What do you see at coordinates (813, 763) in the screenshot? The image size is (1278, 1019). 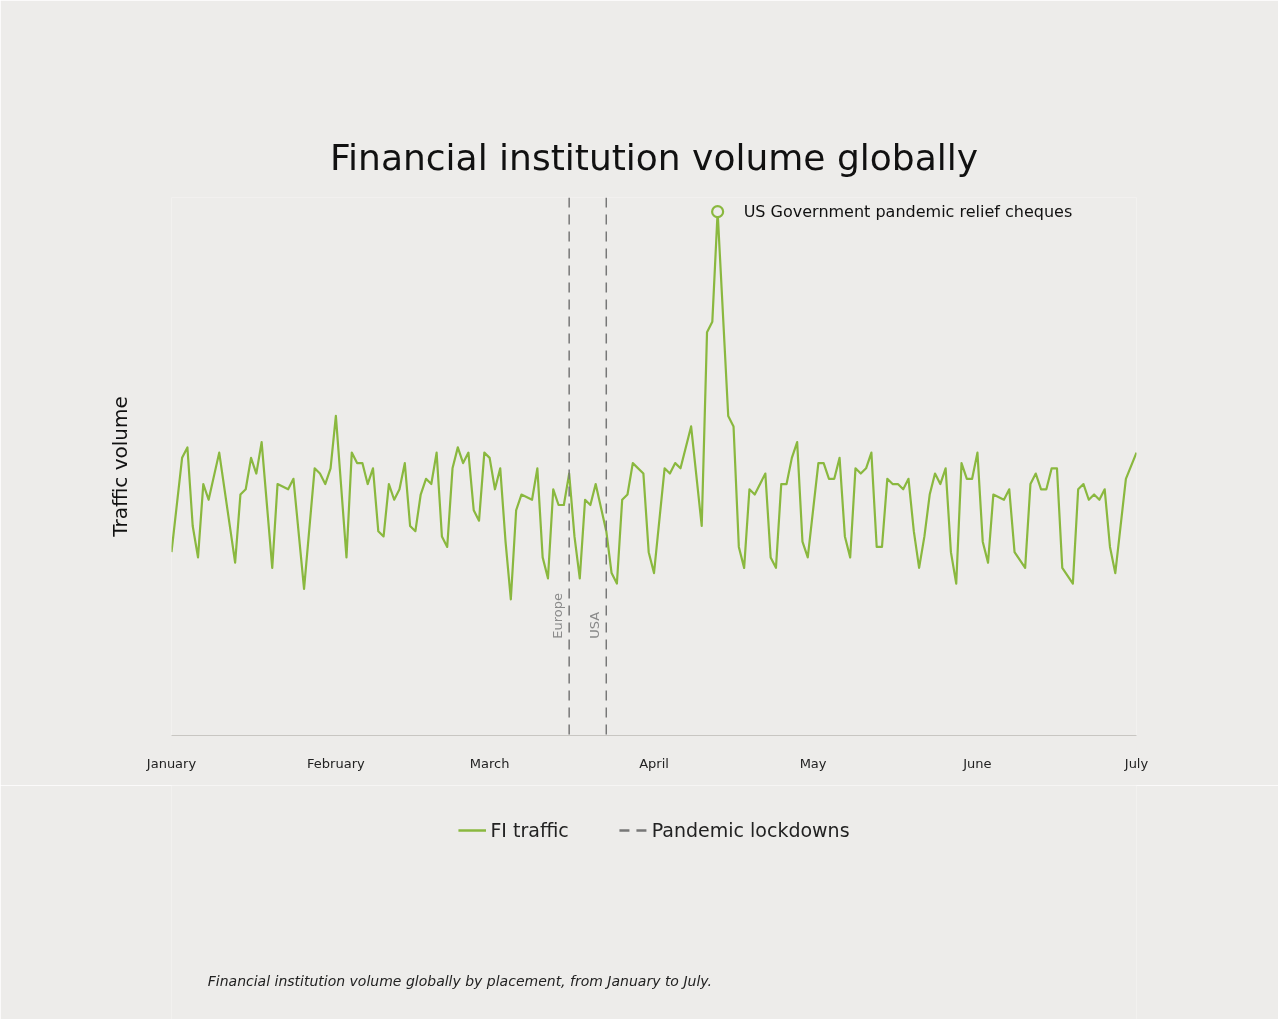 I see `x-tick-label: May` at bounding box center [813, 763].